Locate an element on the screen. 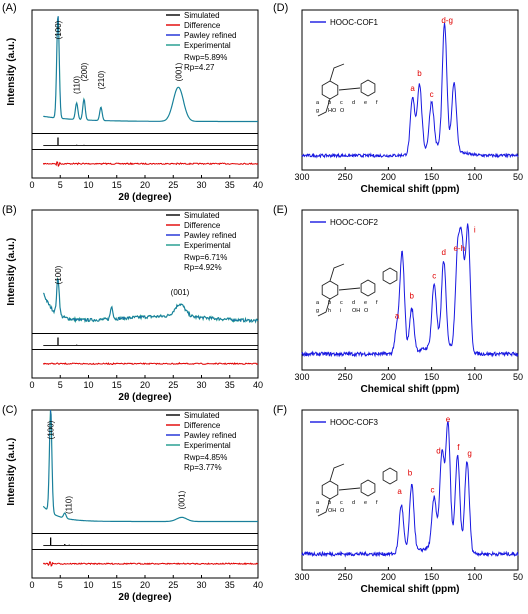 The image size is (528, 614). structure-label: O is located at coordinates (342, 111).